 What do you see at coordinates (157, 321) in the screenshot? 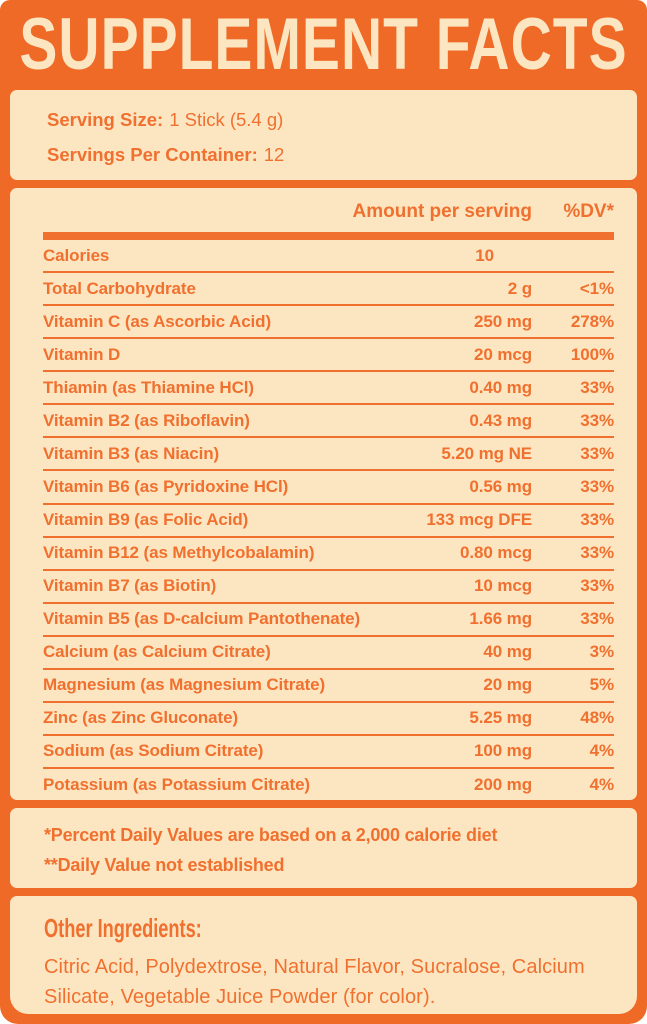
I see `nutrient-label: Vitamin C (as Ascorbic Acid)` at bounding box center [157, 321].